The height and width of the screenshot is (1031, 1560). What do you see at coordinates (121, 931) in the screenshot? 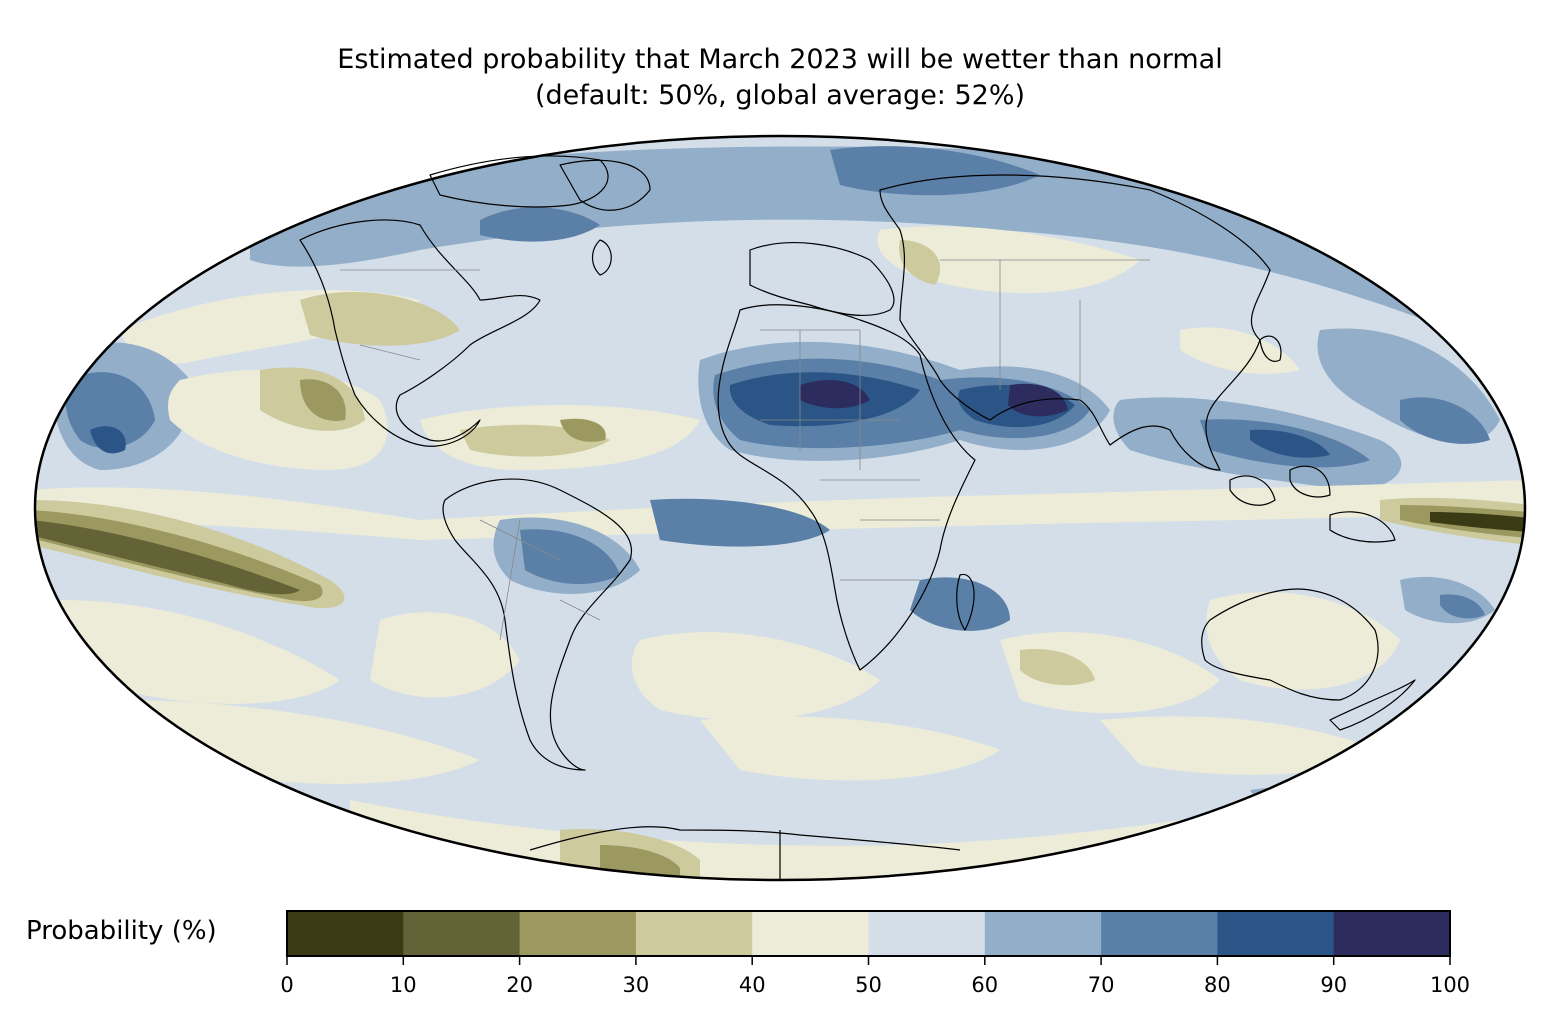
I see `colorbar-label: Probability (%)` at bounding box center [121, 931].